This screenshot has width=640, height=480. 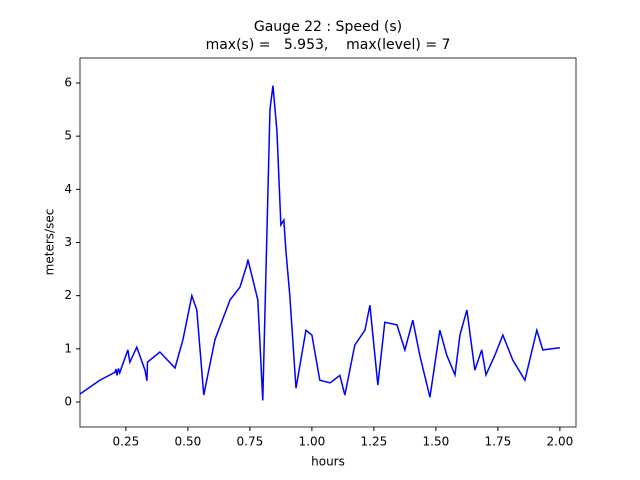 What do you see at coordinates (68, 82) in the screenshot?
I see `y-tick-label: 6` at bounding box center [68, 82].